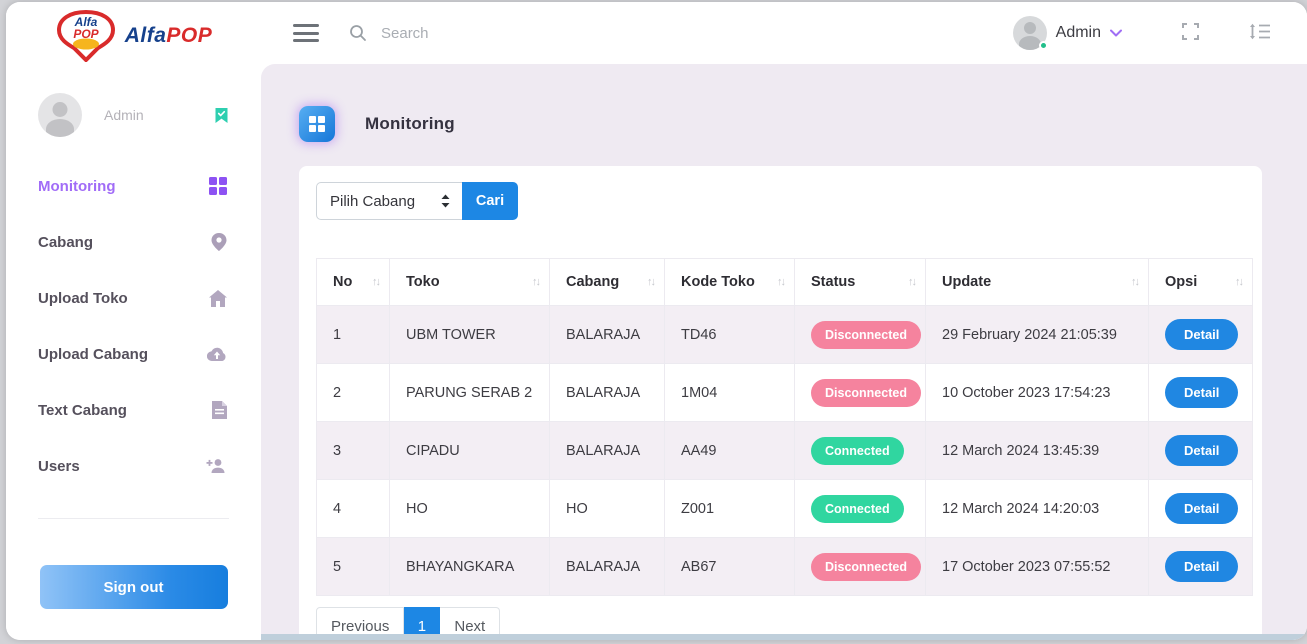 This screenshot has height=644, width=1307. I want to click on column-header-opsi: Opsi ↑↓, so click(1200, 282).